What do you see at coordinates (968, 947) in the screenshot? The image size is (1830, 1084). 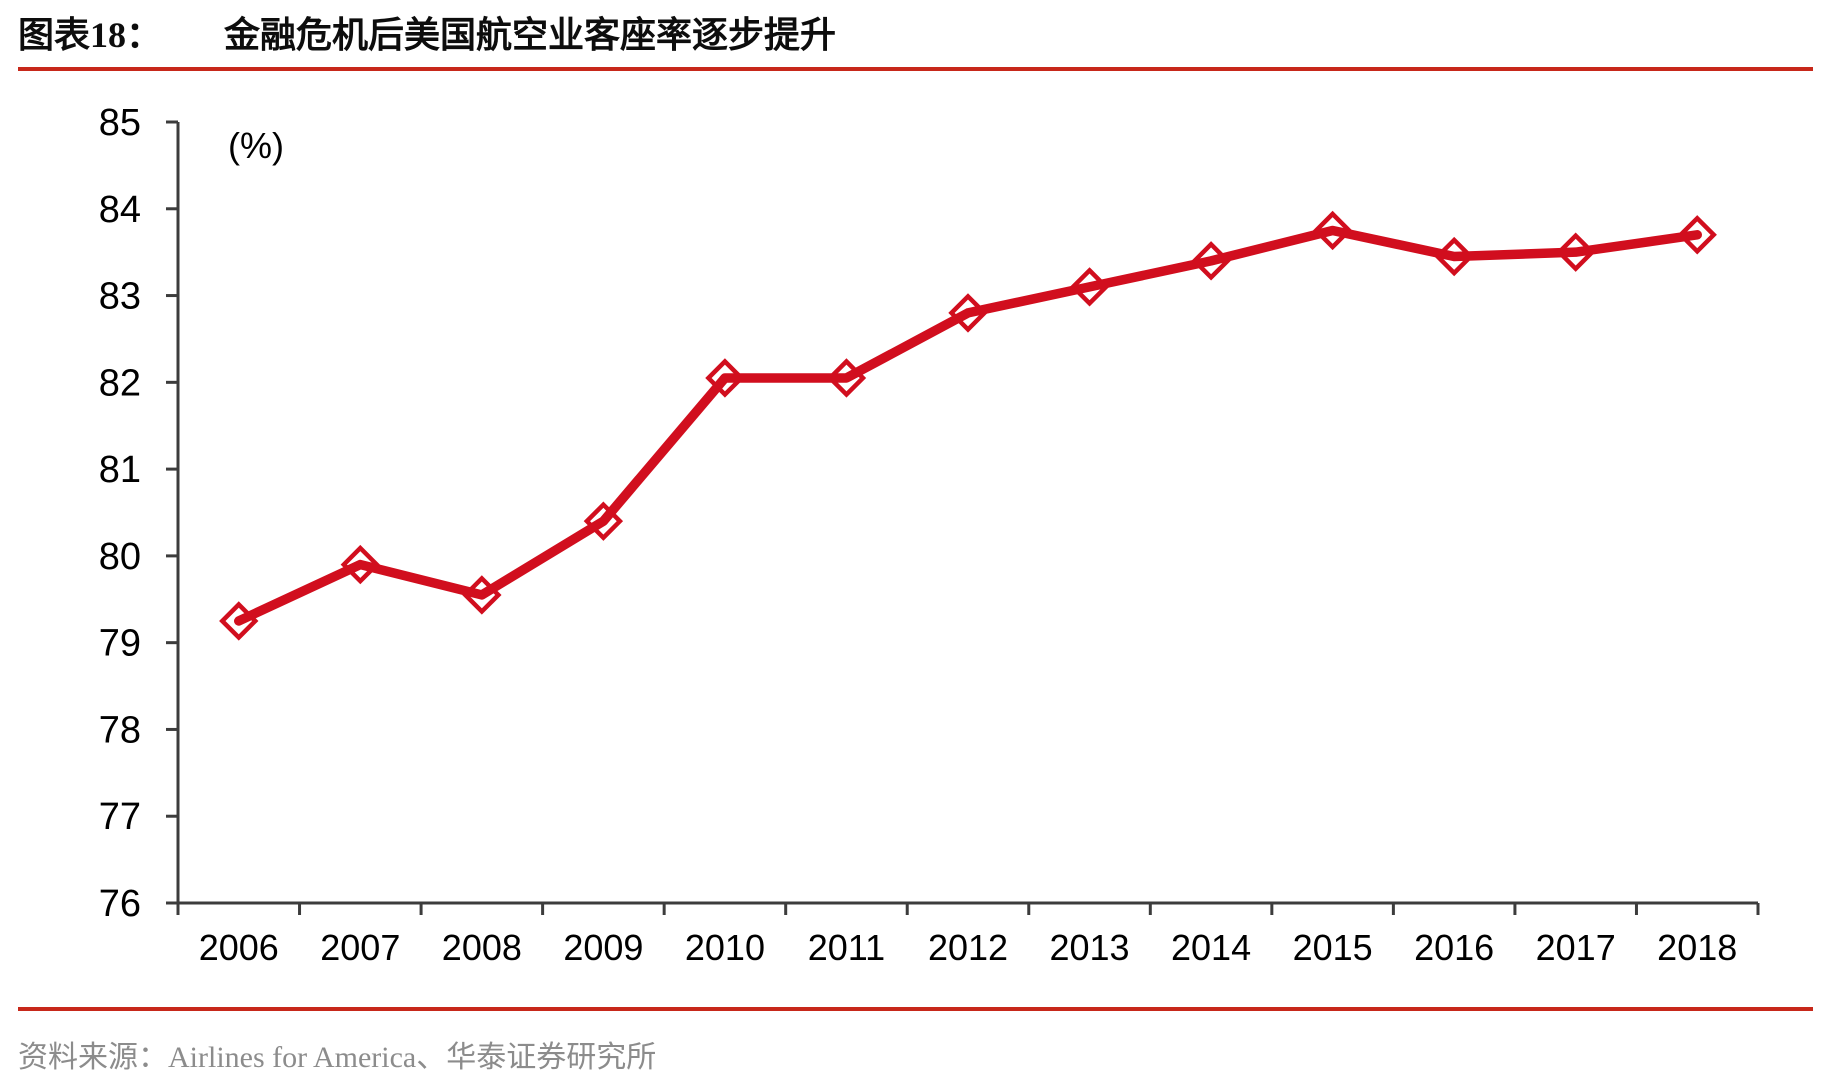 I see `x-tick-label: 2012` at bounding box center [968, 947].